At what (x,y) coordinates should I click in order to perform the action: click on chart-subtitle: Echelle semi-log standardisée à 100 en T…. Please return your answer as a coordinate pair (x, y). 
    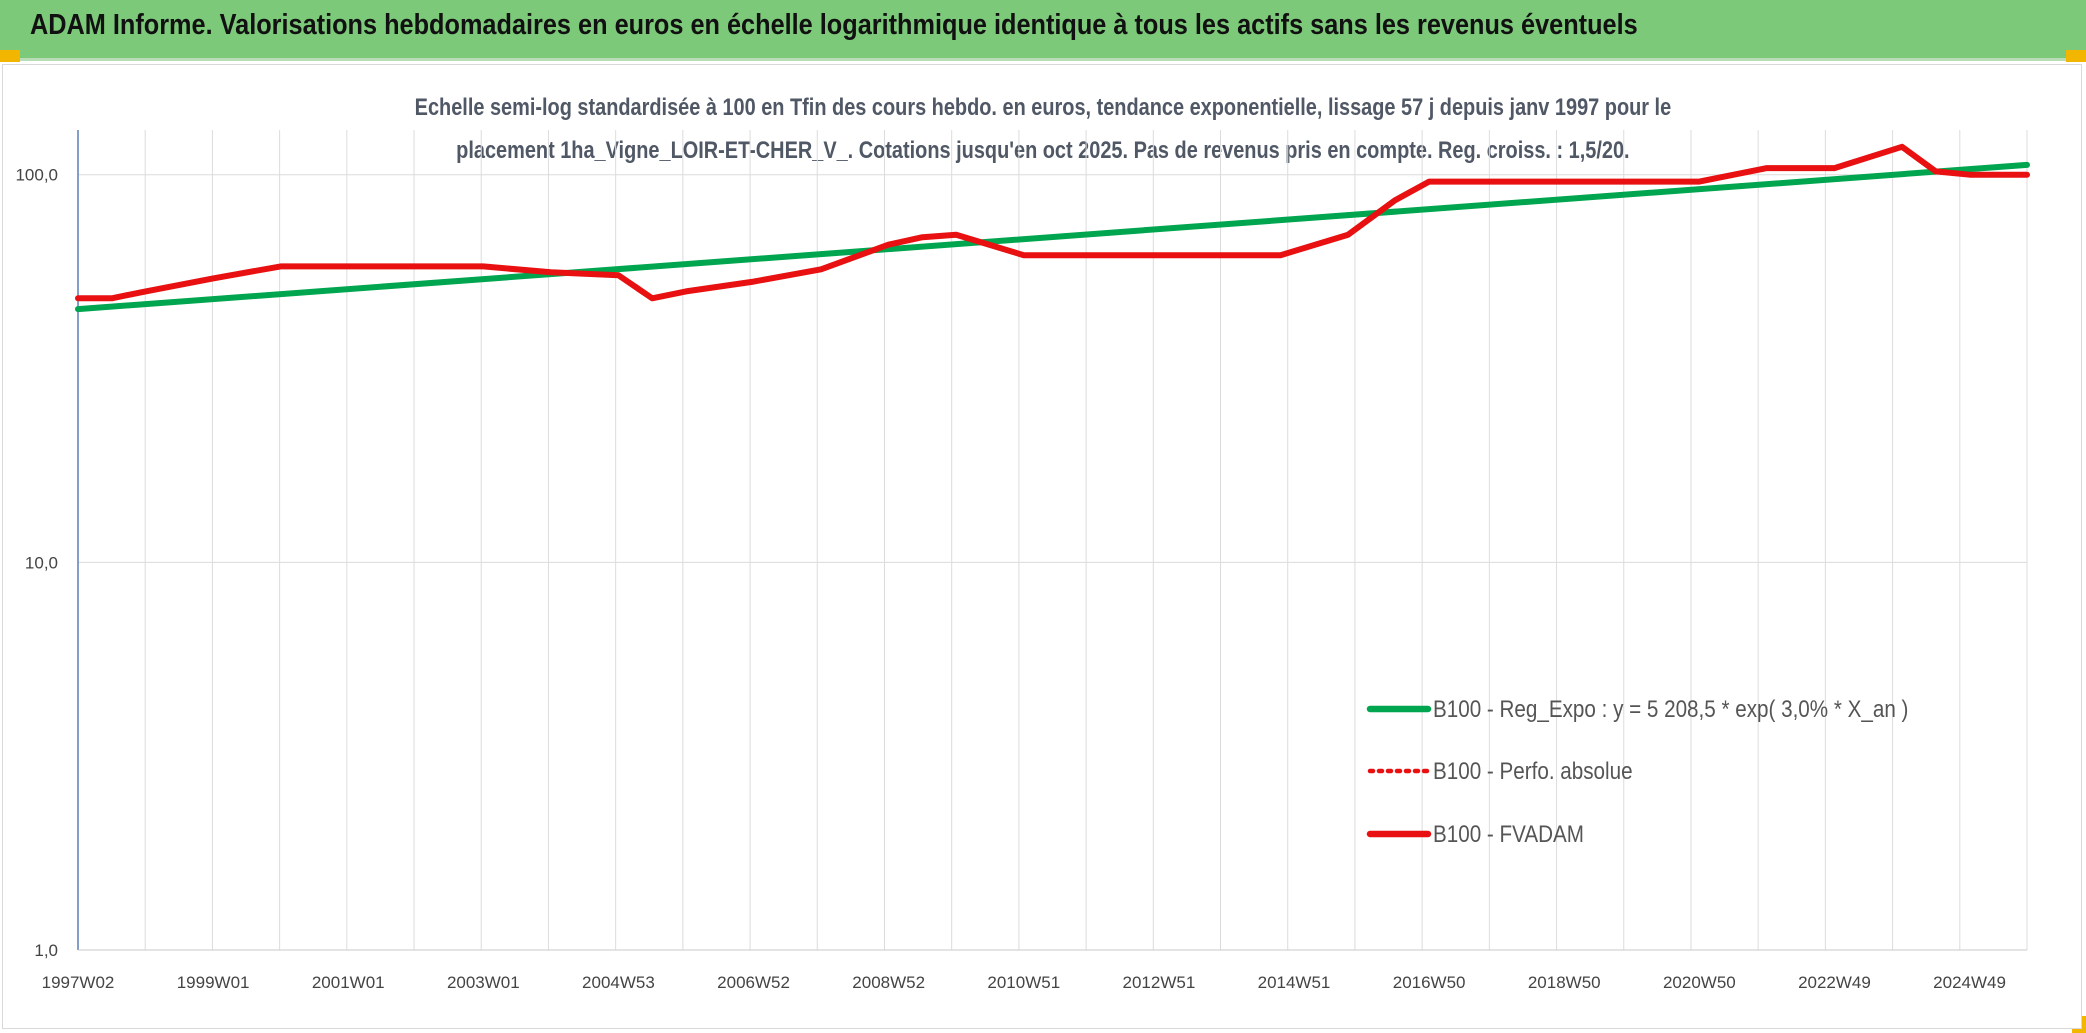
    Looking at the image, I should click on (1043, 129).